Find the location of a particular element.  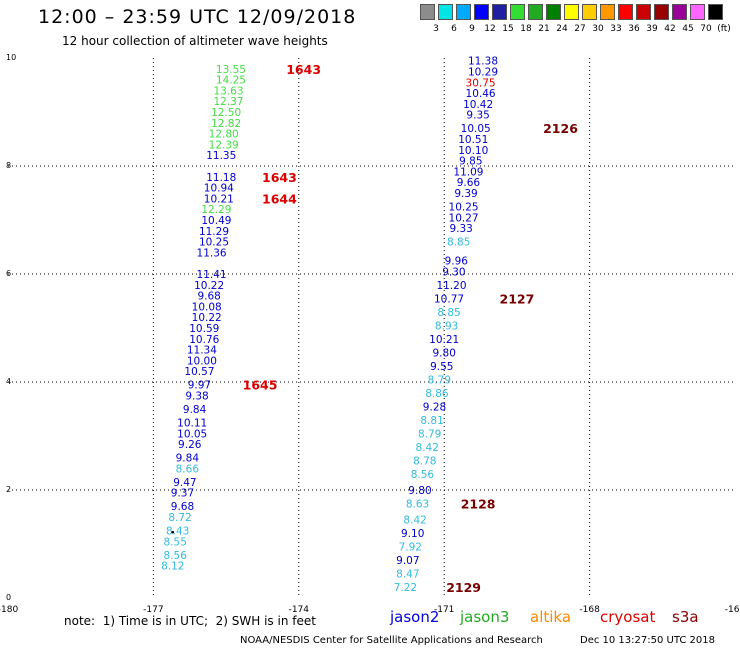

data-point-label: 8.81 is located at coordinates (431, 421).